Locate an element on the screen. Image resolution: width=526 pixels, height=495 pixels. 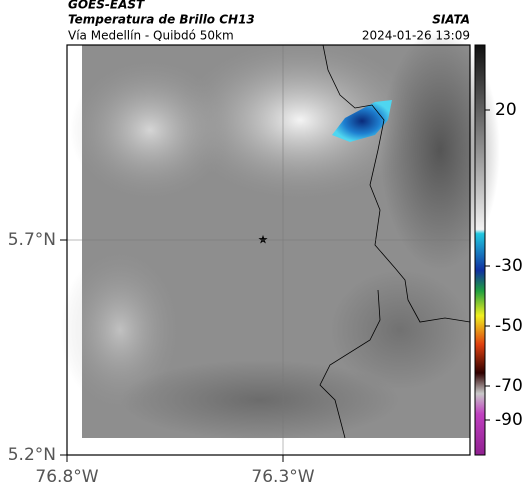
lon-label: 76.3°W is located at coordinates (282, 477).